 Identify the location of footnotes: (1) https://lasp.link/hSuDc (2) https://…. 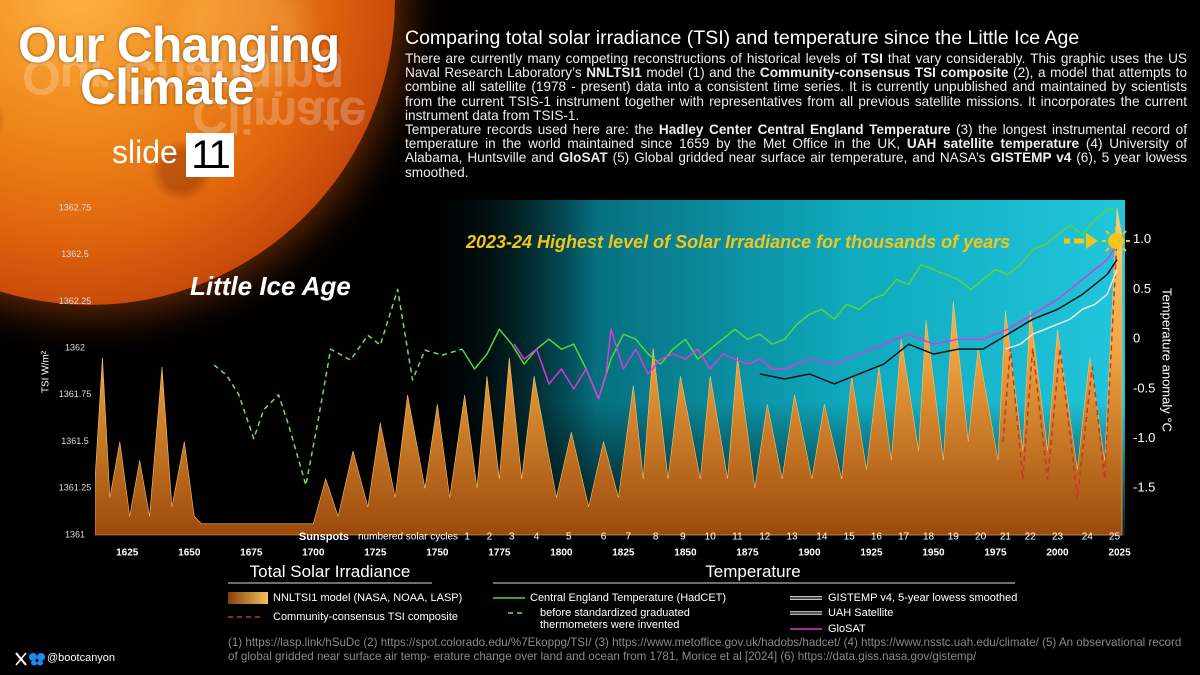
(705, 649).